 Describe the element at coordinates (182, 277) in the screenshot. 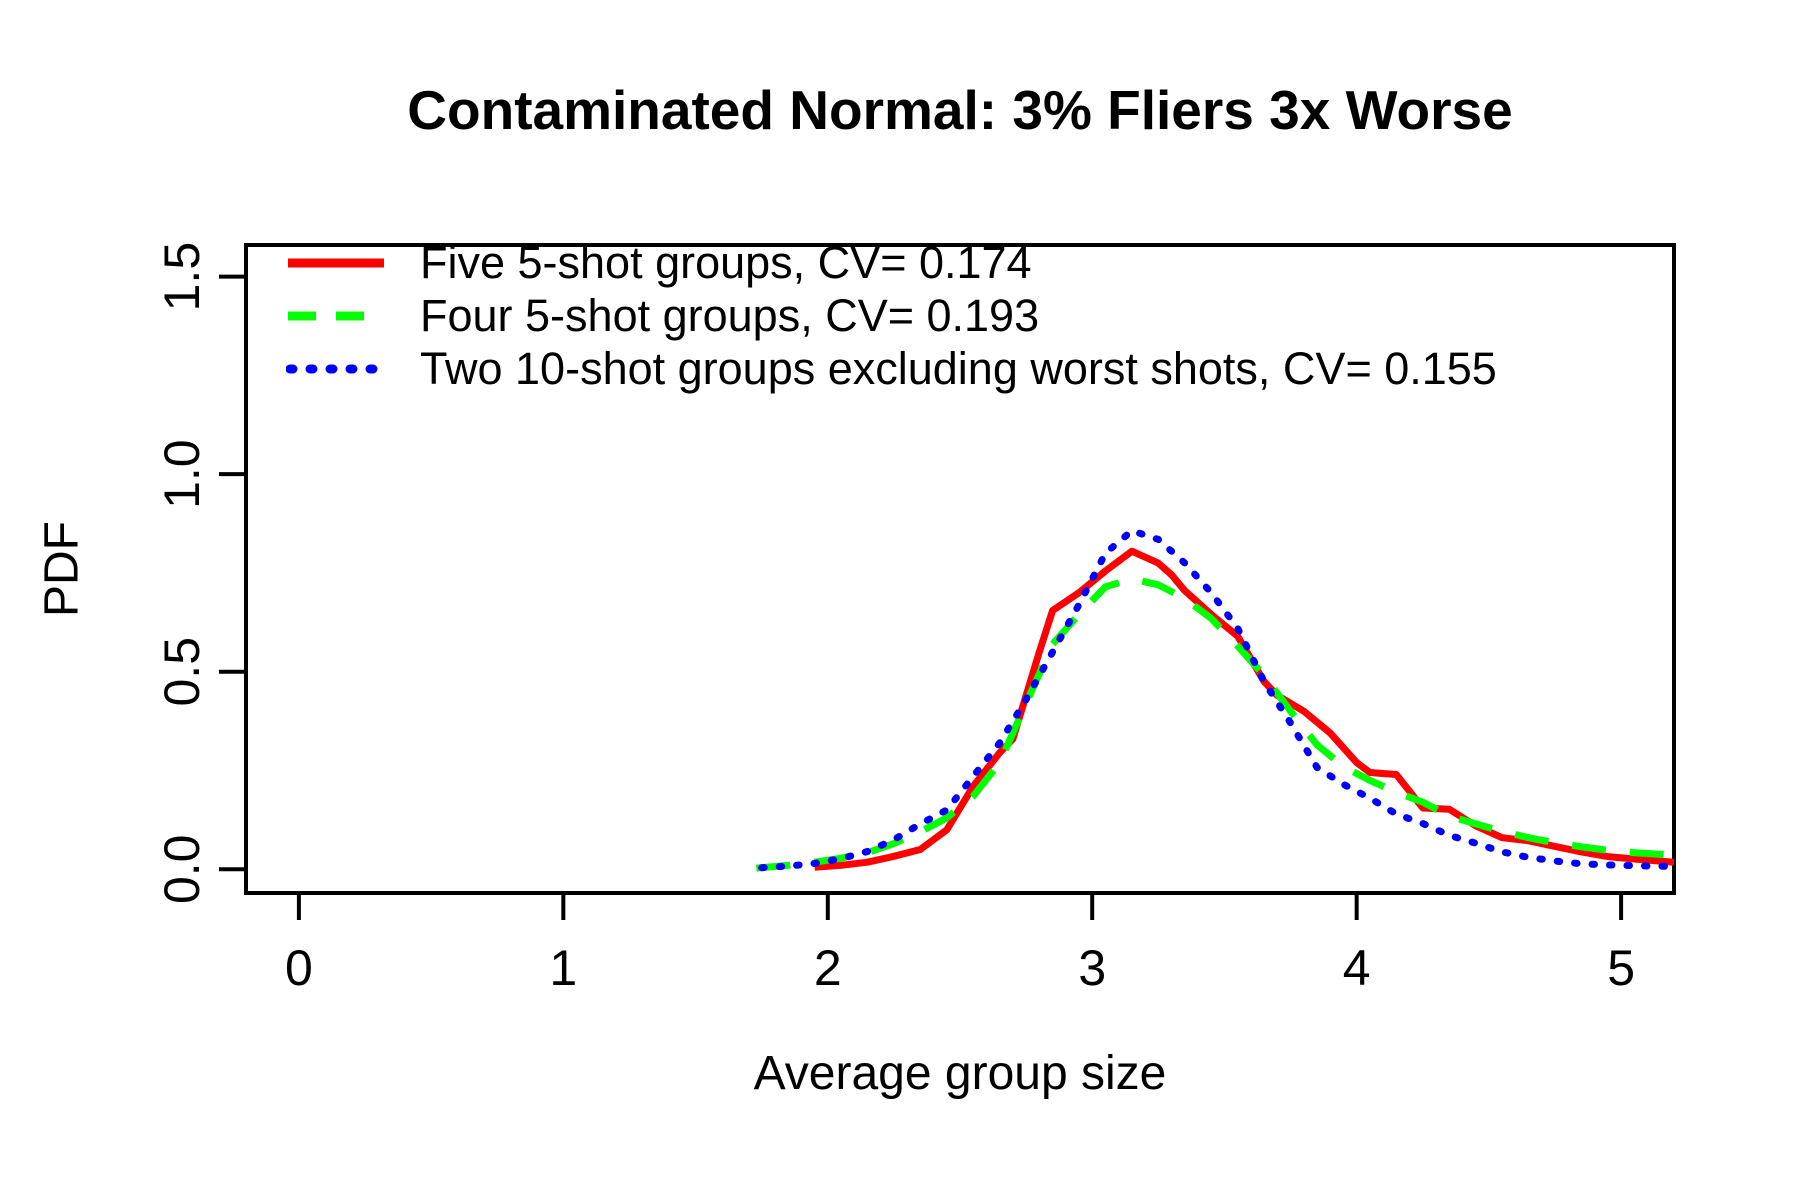

I see `y-tick-label: 1.5` at that location.